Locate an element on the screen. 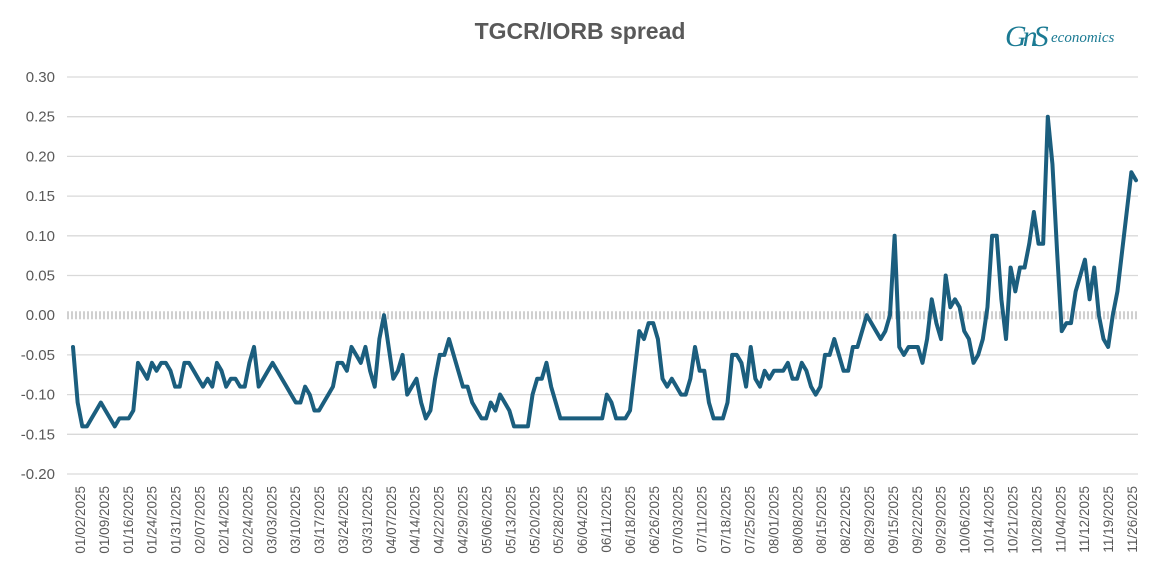  x-tick-label: 08/15/2025 is located at coordinates (821, 520).